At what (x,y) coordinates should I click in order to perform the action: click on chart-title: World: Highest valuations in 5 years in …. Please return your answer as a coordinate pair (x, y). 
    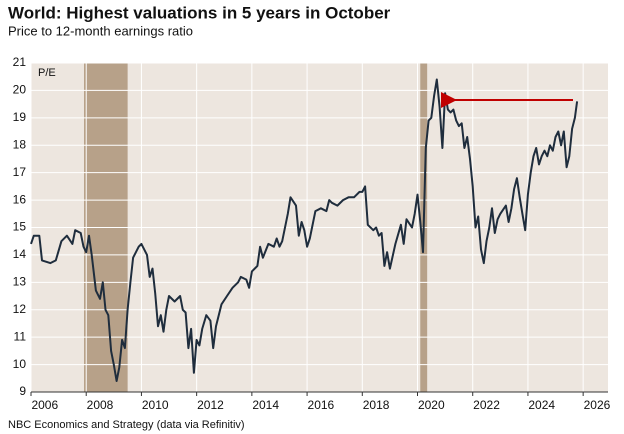
    Looking at the image, I should click on (199, 12).